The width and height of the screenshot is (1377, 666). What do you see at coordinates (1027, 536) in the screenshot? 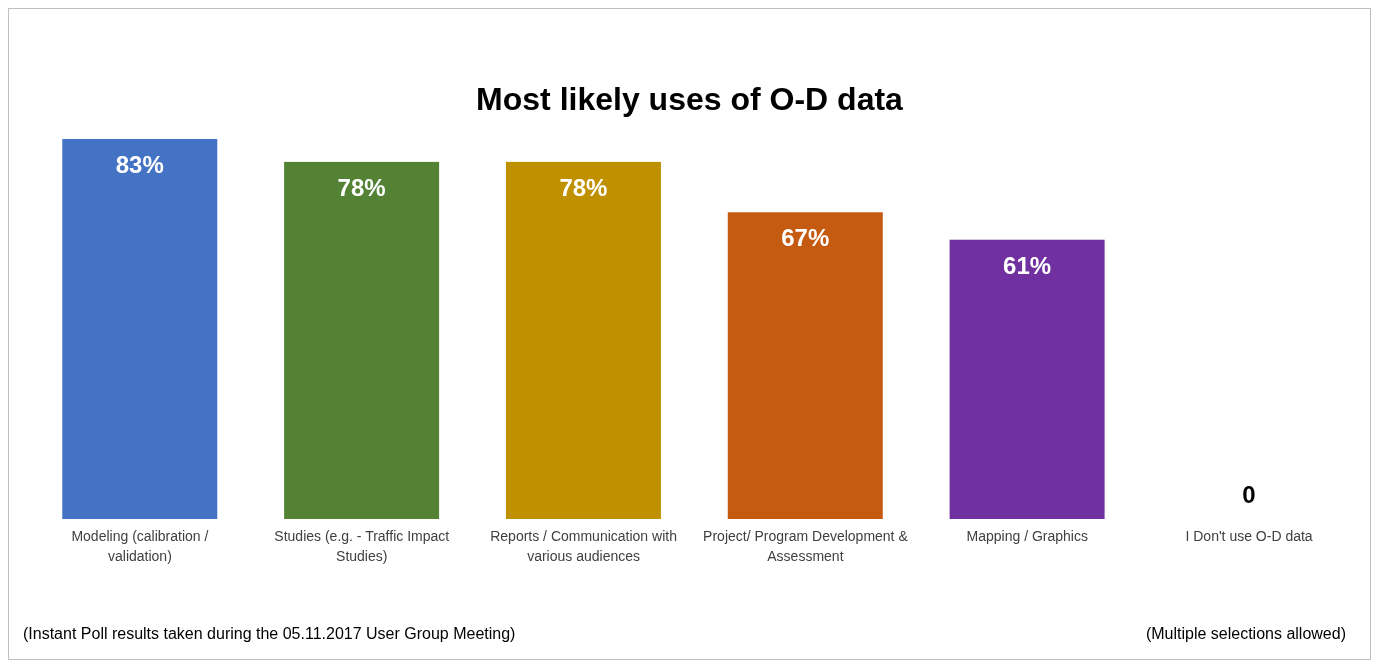
I see `x-tick-label: Mapping / Graphics` at bounding box center [1027, 536].